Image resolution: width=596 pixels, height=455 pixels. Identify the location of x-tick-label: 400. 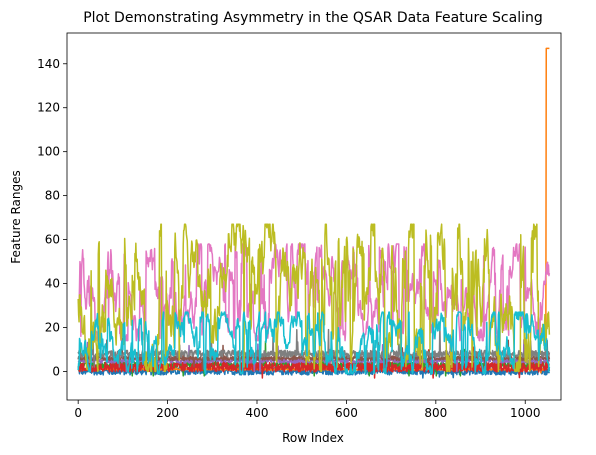
(257, 413).